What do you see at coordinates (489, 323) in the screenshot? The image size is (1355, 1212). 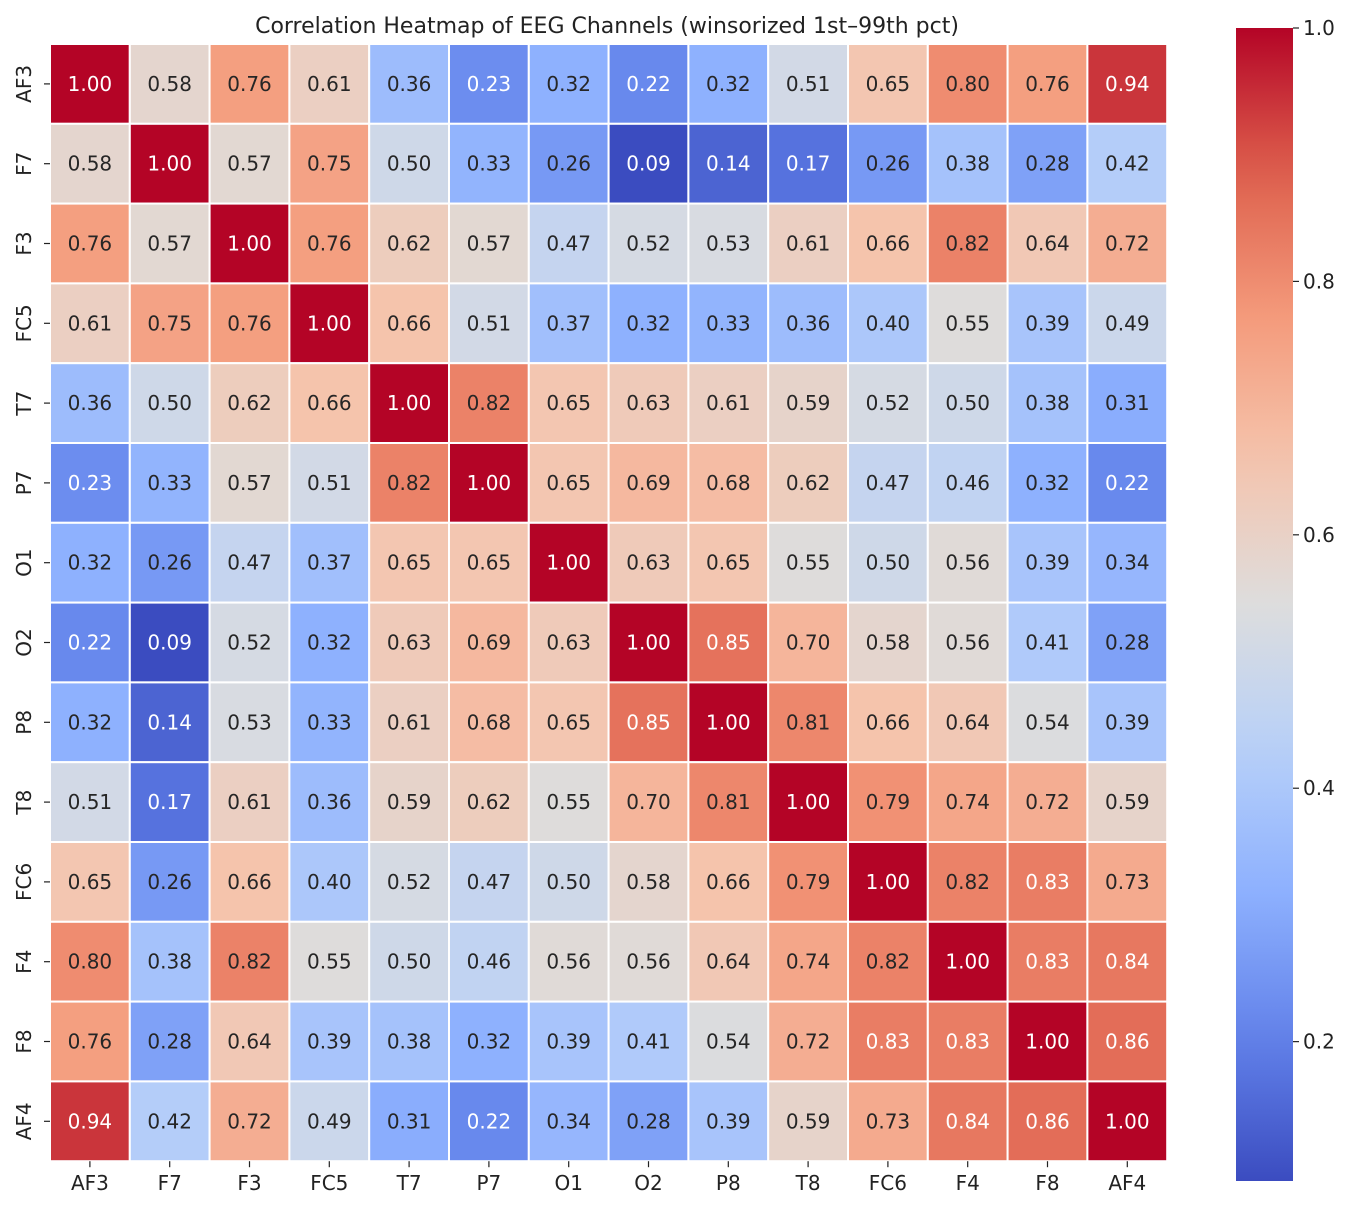 I see `heatmap-cell-label: 0.51` at bounding box center [489, 323].